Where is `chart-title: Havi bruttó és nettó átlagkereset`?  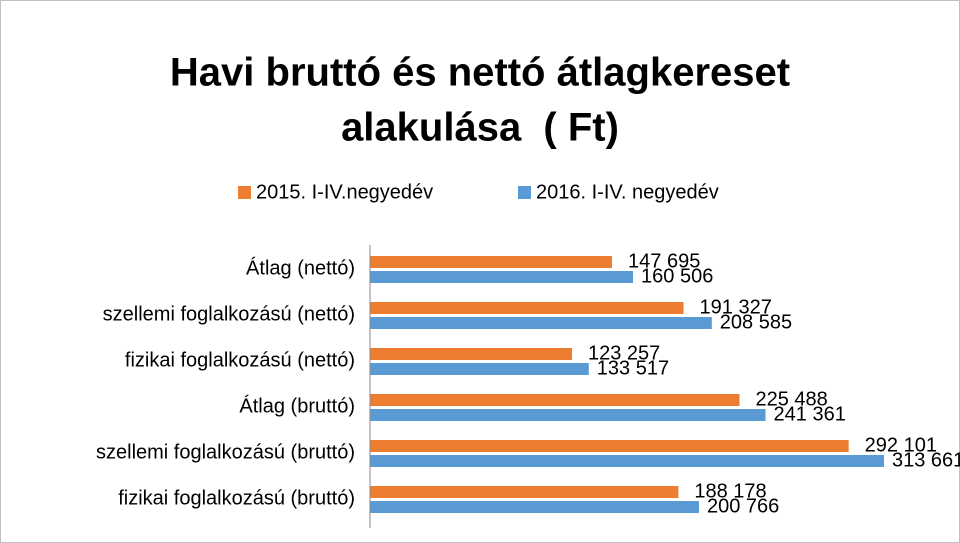 chart-title: Havi bruttó és nettó átlagkereset is located at coordinates (480, 73).